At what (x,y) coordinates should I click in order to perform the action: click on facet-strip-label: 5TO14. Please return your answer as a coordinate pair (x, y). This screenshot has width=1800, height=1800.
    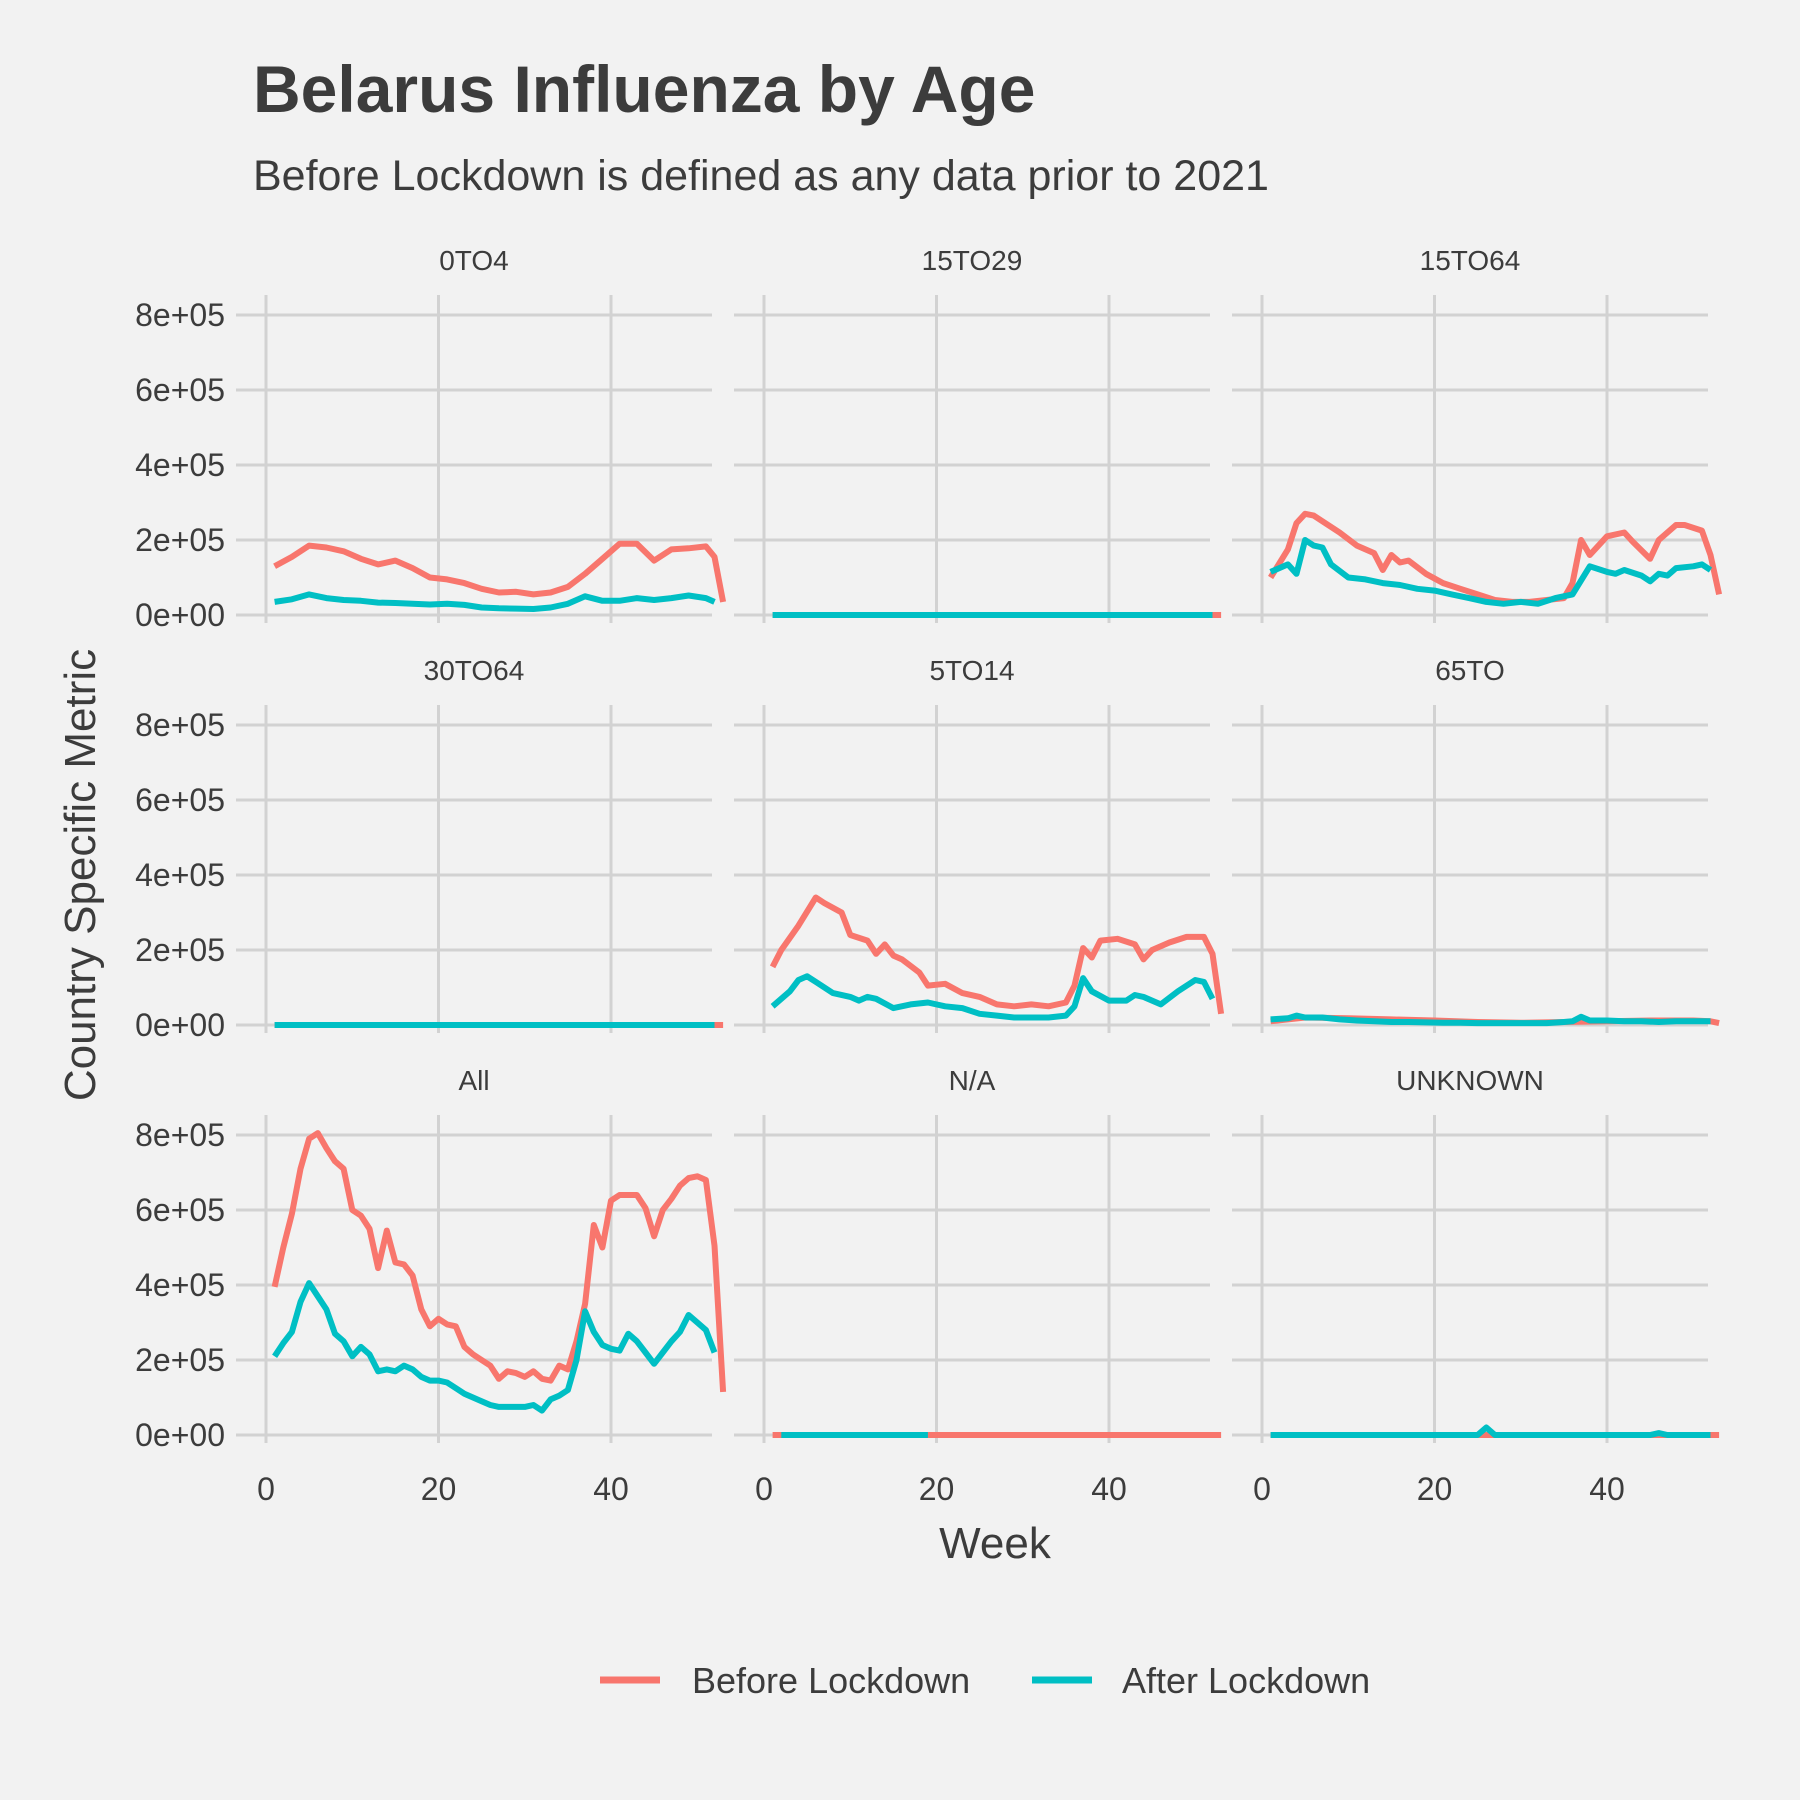
    Looking at the image, I should click on (971, 670).